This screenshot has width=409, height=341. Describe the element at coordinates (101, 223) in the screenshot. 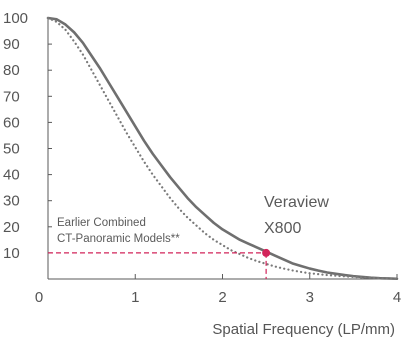

I see `annotation-earlier-line1: Earlier Combined` at that location.